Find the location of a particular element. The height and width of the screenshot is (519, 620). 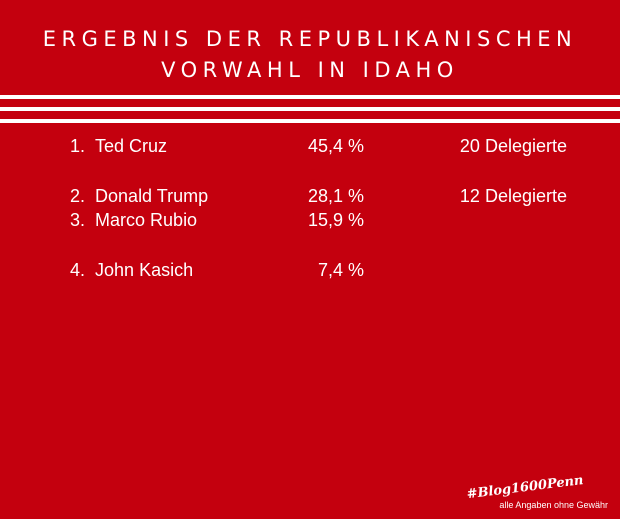

title-line-1: ERGEBNIS DER REPUBLIKANISCHEN is located at coordinates (310, 39).